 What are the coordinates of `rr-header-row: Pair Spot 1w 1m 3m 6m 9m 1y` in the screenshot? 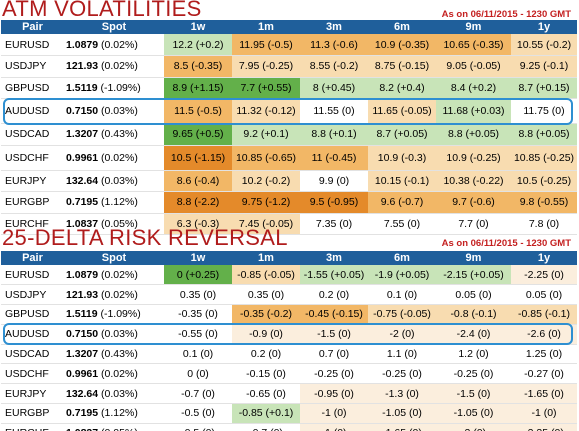 It's located at (289, 258).